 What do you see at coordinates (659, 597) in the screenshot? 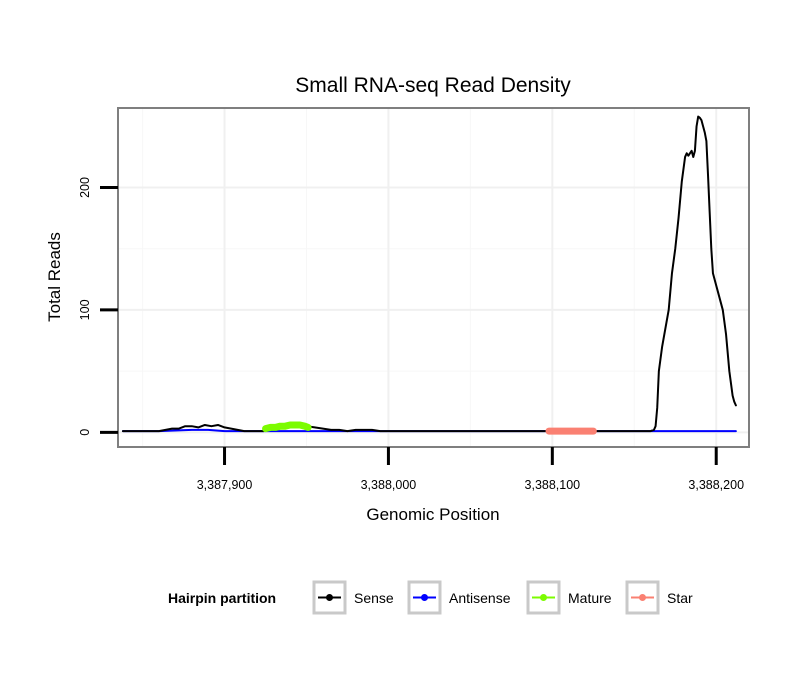
I see `legend-item-star: Star` at bounding box center [659, 597].